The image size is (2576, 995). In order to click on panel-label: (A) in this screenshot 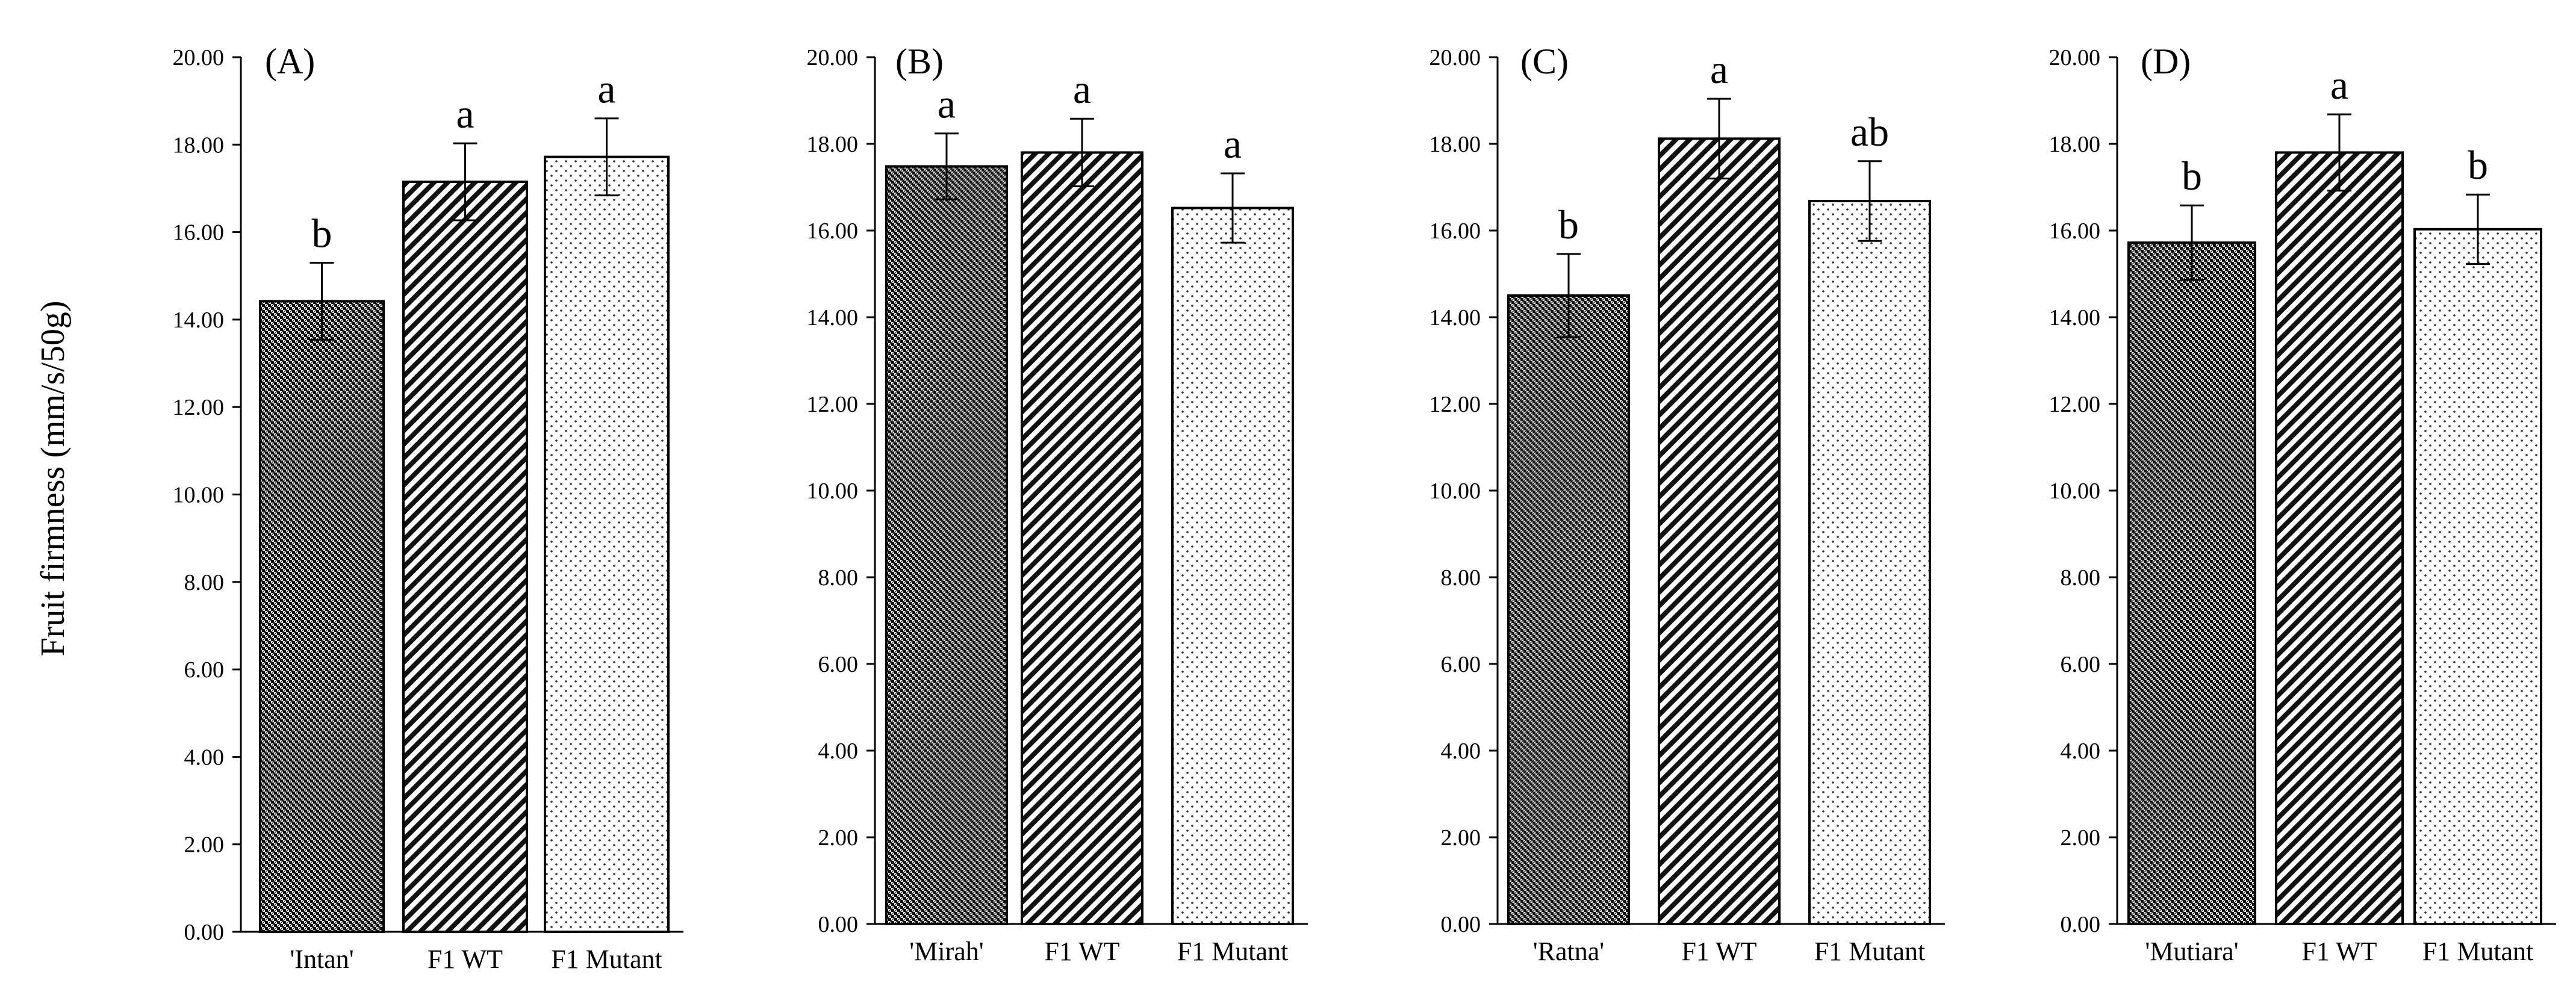, I will do `click(290, 61)`.